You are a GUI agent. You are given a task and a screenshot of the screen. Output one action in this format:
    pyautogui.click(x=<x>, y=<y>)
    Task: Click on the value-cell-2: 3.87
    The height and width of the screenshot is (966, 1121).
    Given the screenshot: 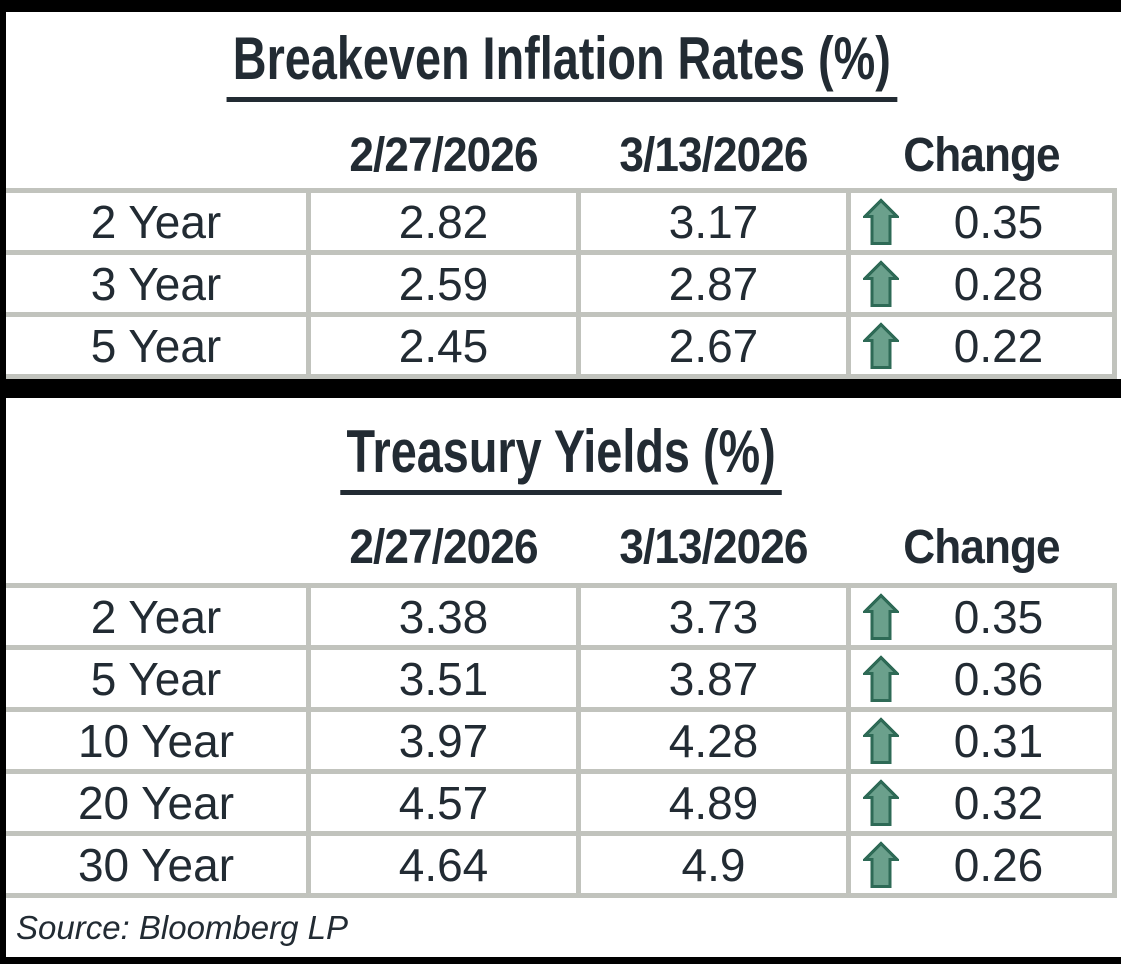 What is the action you would take?
    pyautogui.click(x=713, y=678)
    